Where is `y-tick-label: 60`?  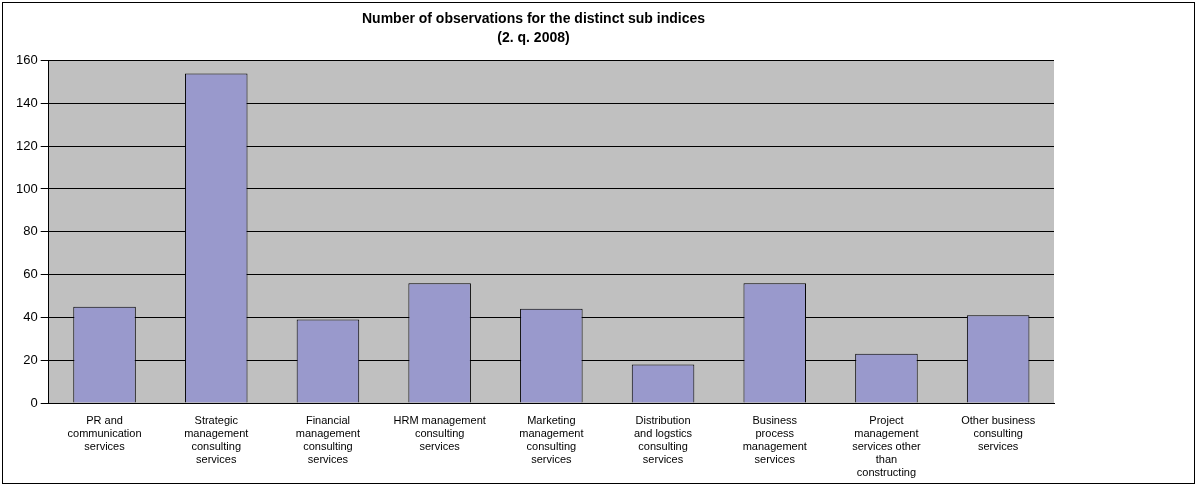 y-tick-label: 60 is located at coordinates (30, 274).